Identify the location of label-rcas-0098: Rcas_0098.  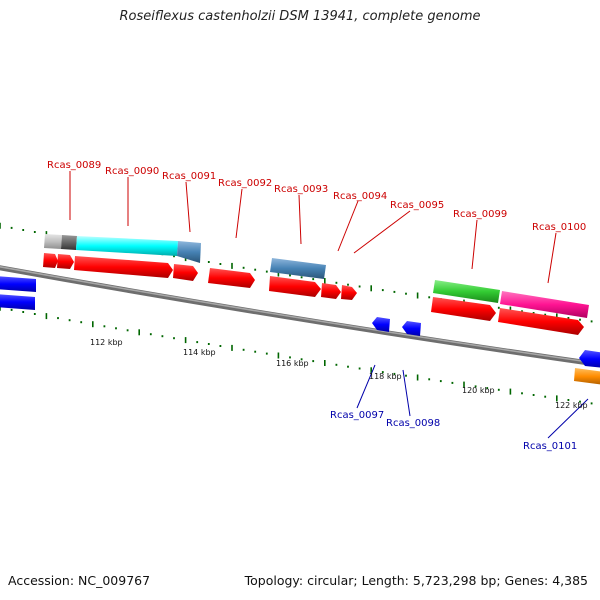
(413, 423).